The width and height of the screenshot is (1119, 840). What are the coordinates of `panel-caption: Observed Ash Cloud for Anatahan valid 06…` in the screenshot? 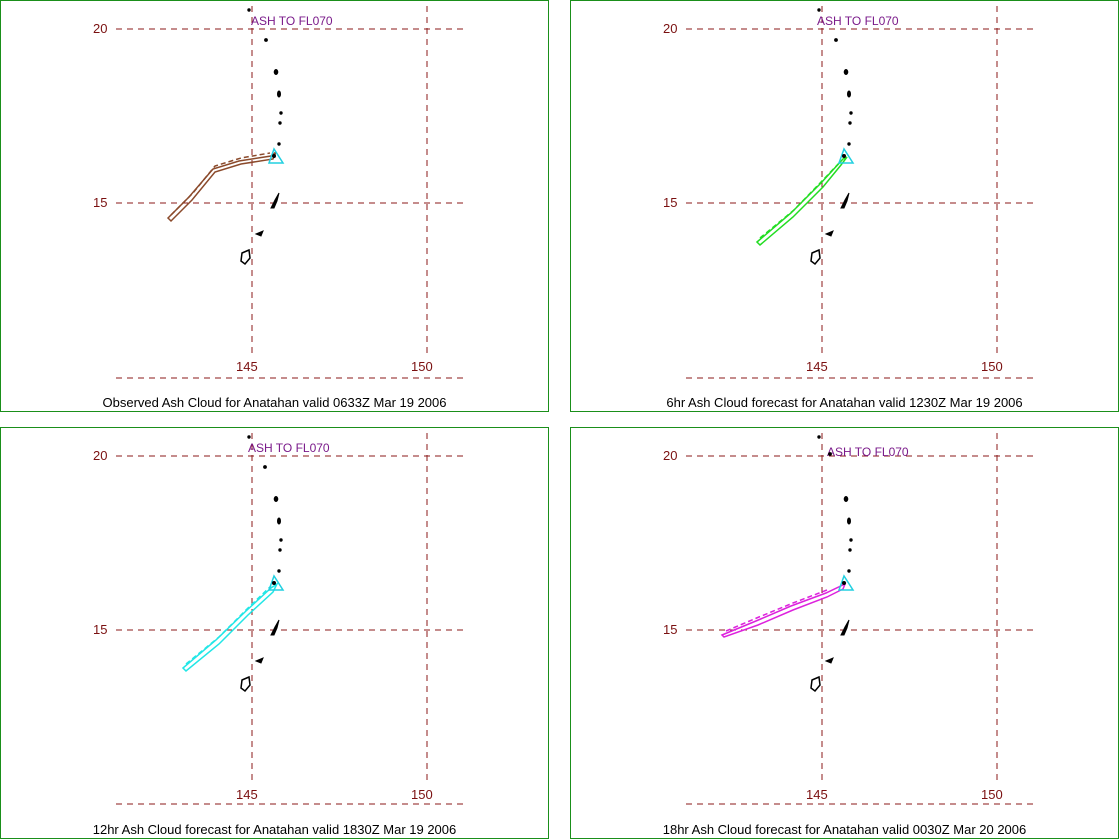 It's located at (274, 402).